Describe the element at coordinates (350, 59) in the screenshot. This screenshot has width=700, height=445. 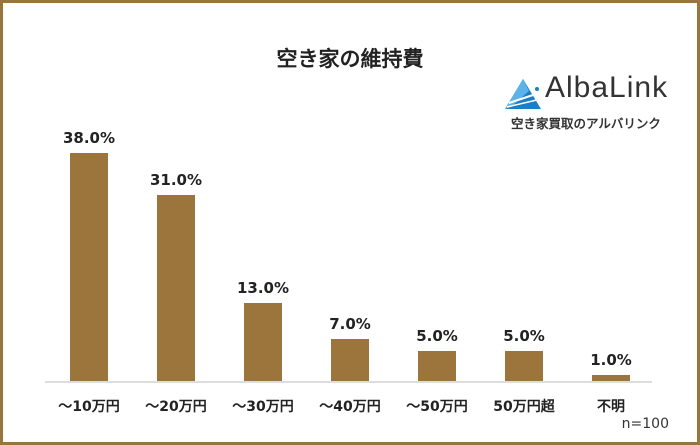
I see `chart-title: 空き家の維持費` at that location.